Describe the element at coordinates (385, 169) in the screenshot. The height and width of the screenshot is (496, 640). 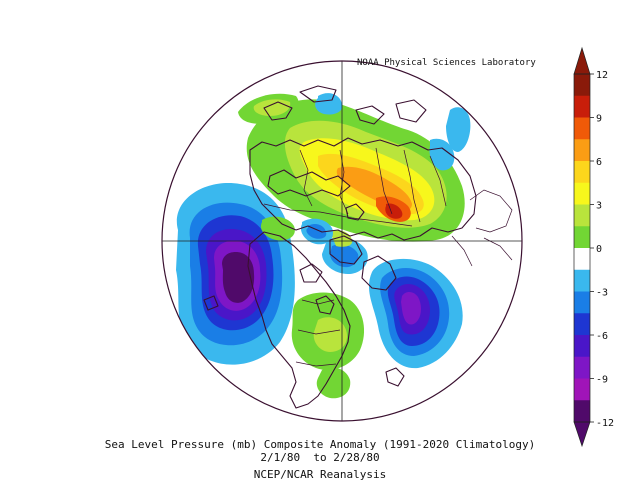
I see `minor-negative-cells` at that location.